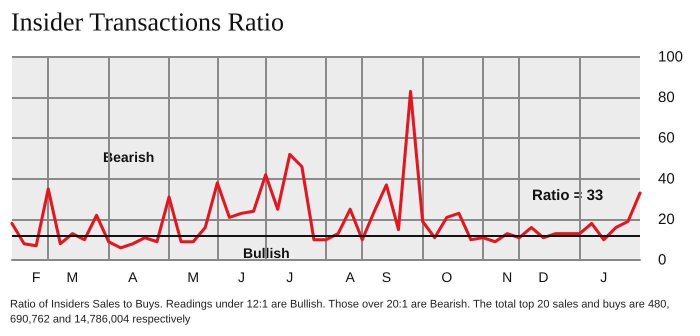 The height and width of the screenshot is (336, 700). What do you see at coordinates (340, 312) in the screenshot?
I see `text: Ratio of Insiders Sales to Buys. Readings under 12:1 are Bullish. Those over 20:1 are Bearish. The total top 20 sales and buys are 480,690,762 and 14,786,004 respectively` at bounding box center [340, 312].